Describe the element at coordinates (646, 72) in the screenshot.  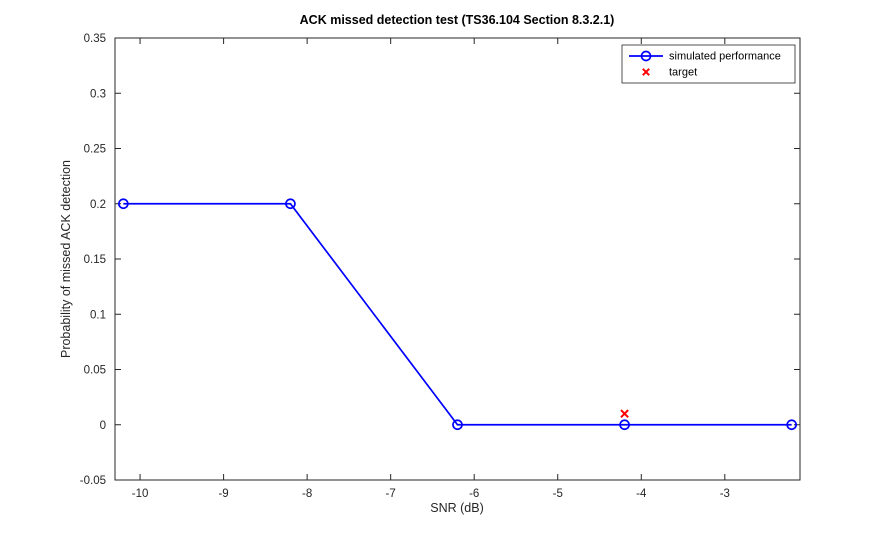
I see `legend-x-marker-icon` at that location.